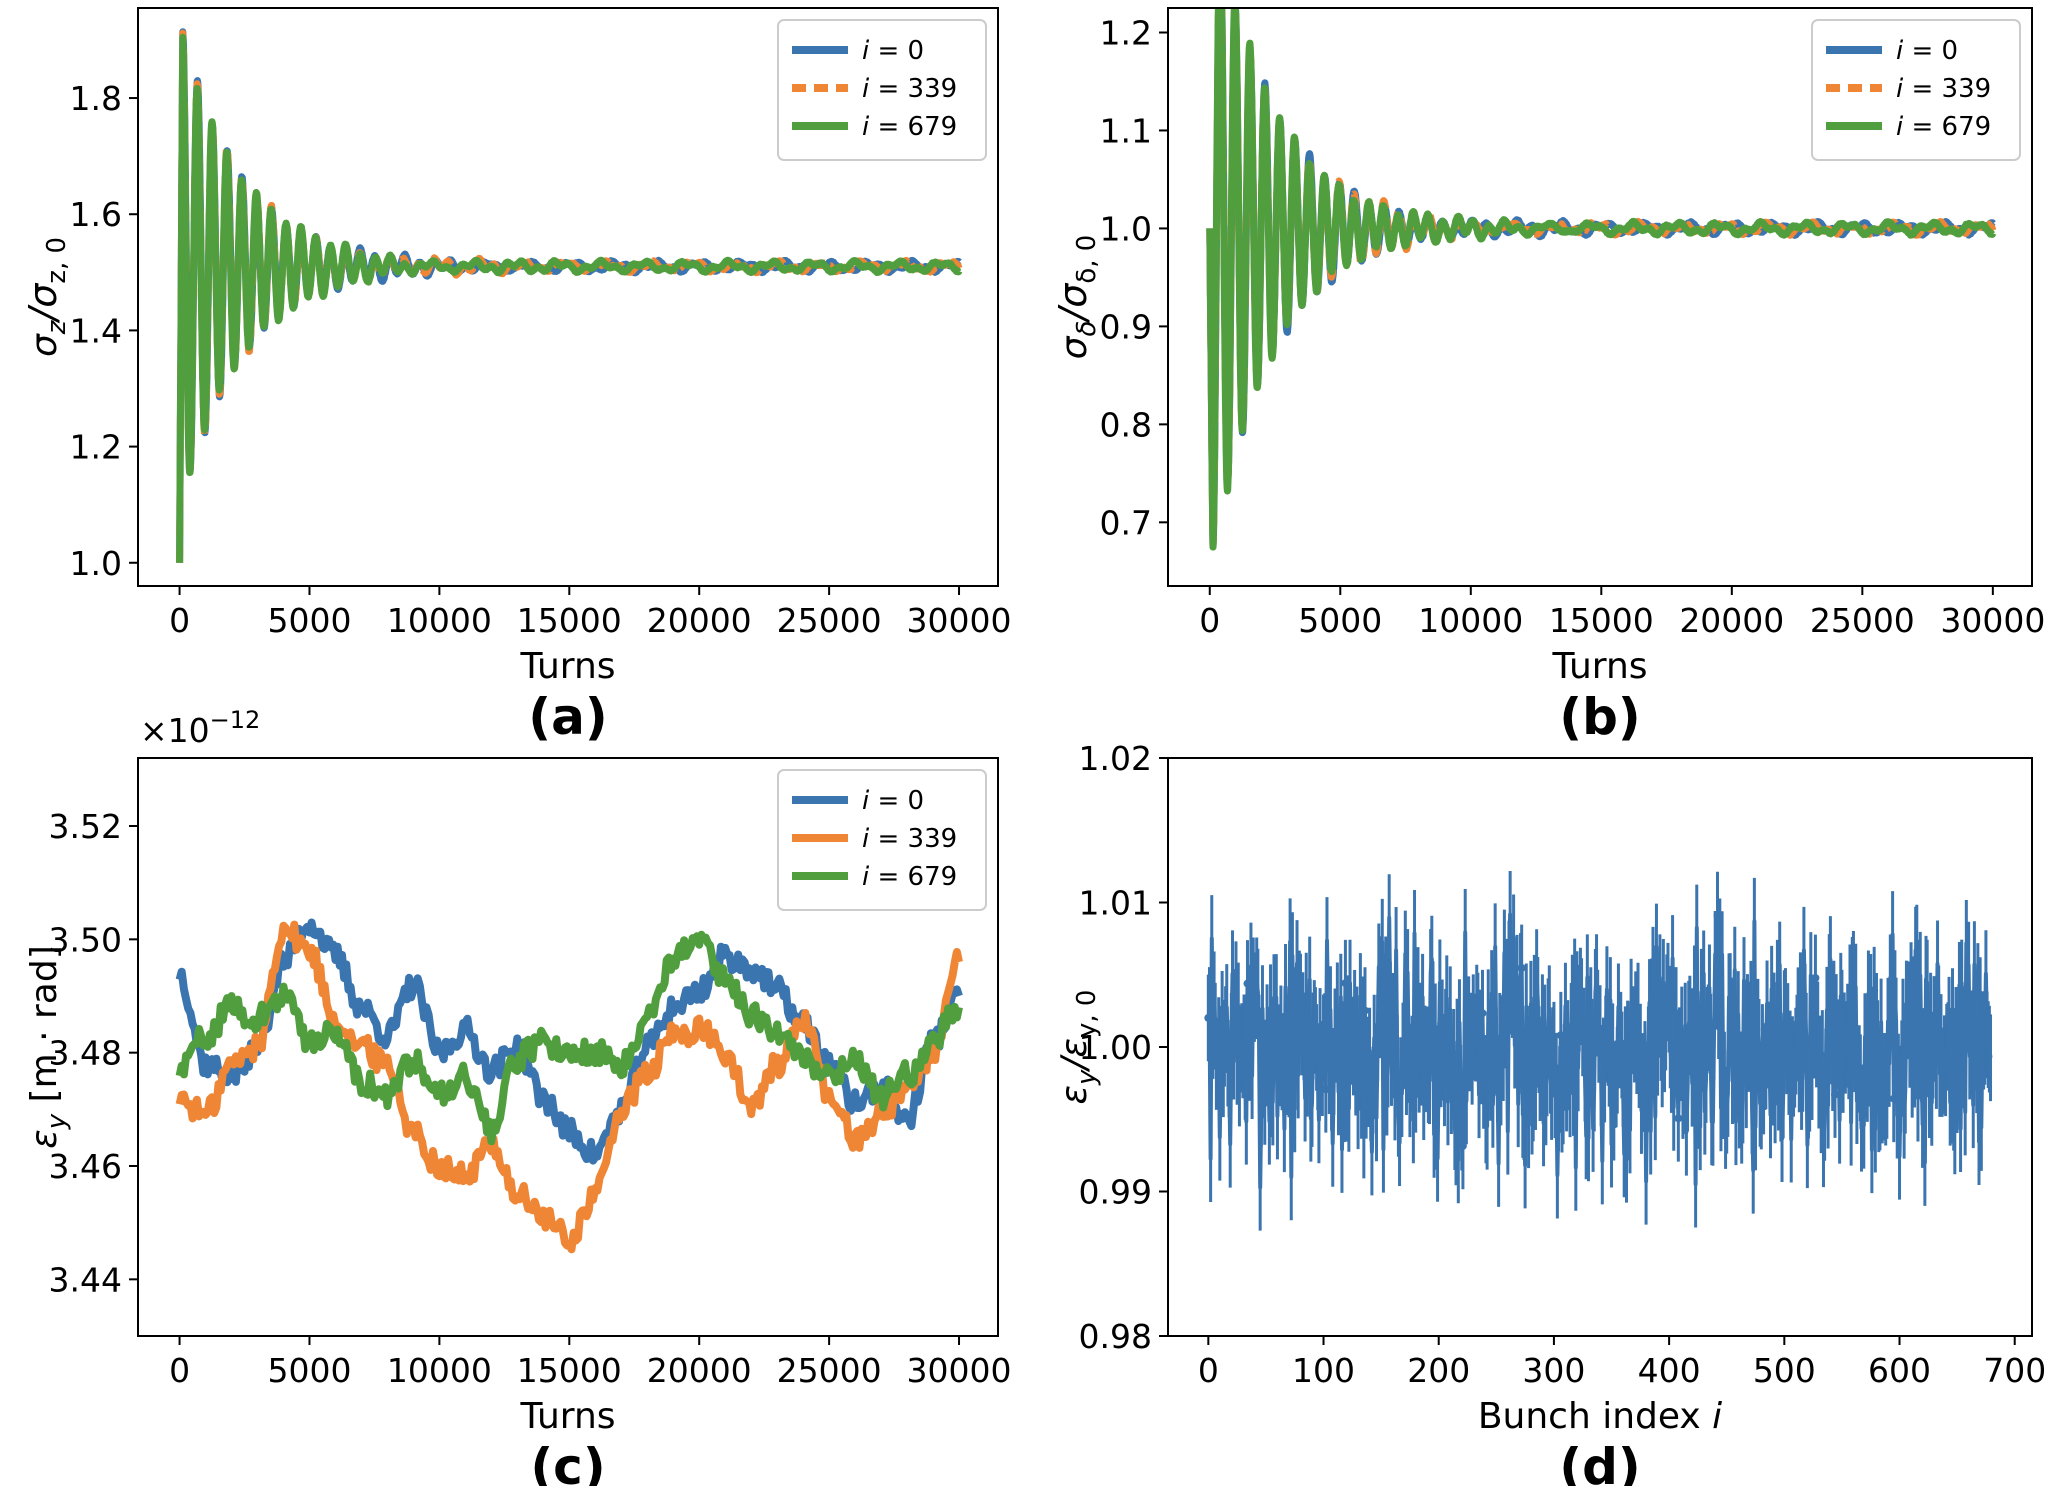  What do you see at coordinates (567, 717) in the screenshot?
I see `panel-label: (a)` at bounding box center [567, 717].